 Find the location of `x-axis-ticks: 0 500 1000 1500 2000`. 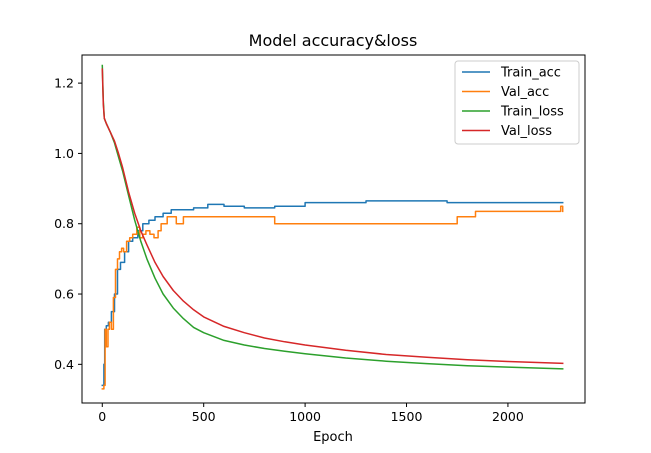

x-axis-ticks: 0 500 1000 1500 2000 is located at coordinates (311, 413).